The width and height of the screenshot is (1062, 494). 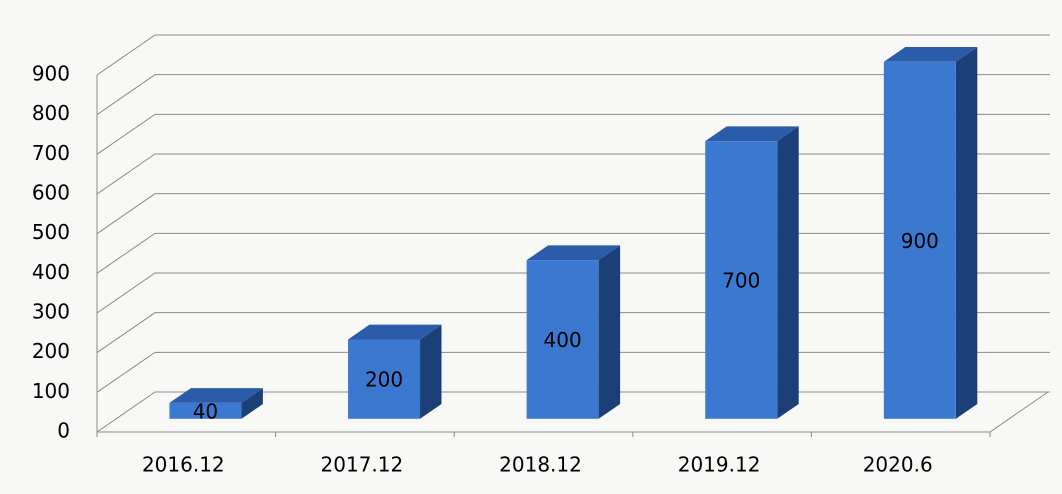 I want to click on y-tick-label: 900, so click(x=51, y=74).